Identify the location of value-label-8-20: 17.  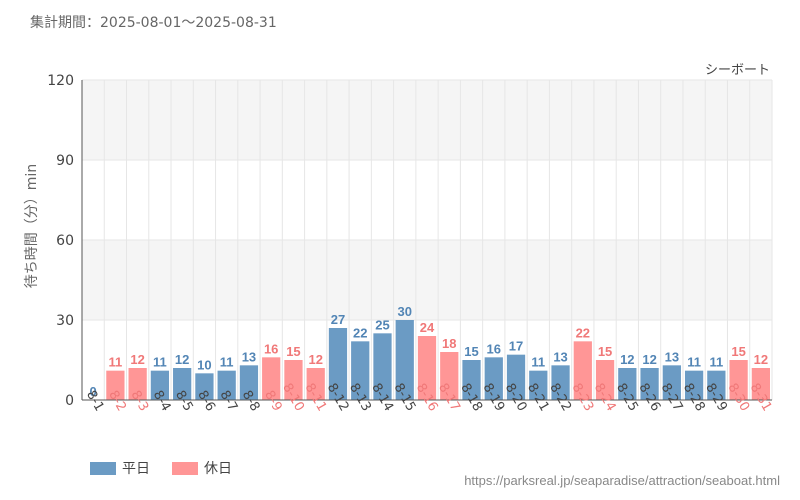
(516, 346).